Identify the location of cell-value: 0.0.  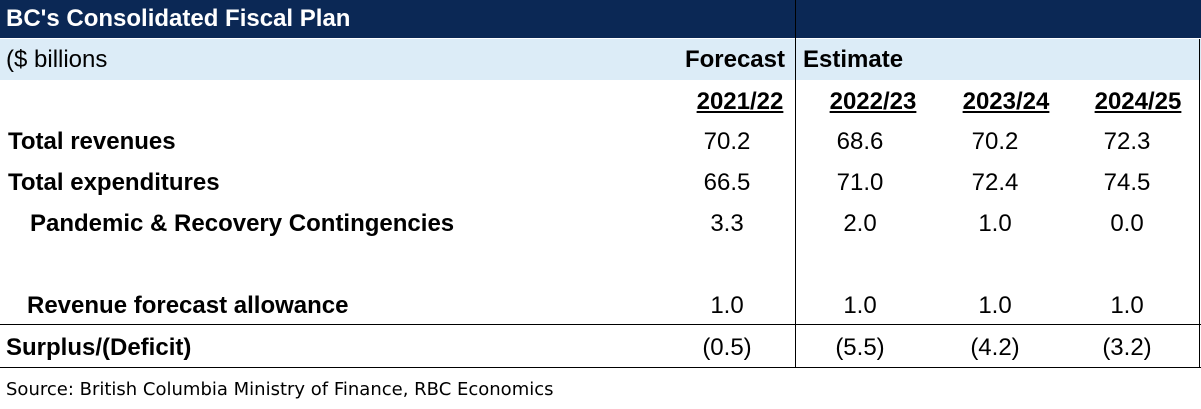
(1127, 223).